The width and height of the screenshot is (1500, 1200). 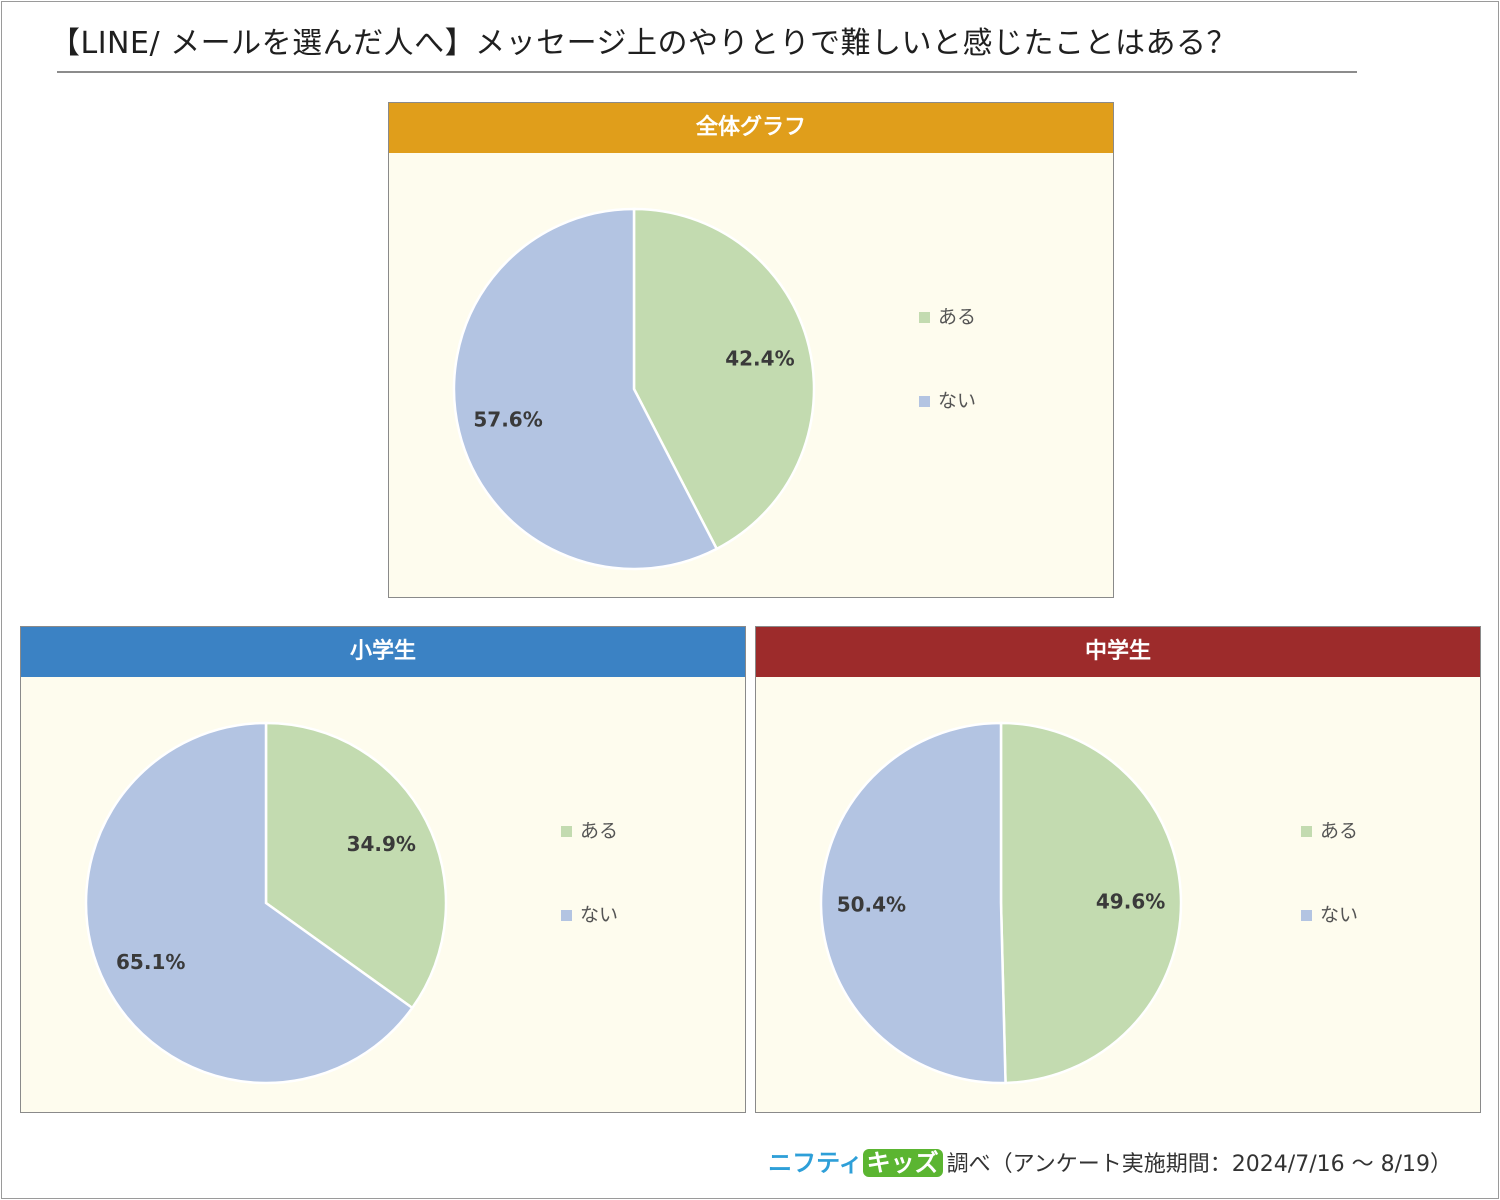 I want to click on brand-logo-part2: キッズ, so click(x=902, y=1163).